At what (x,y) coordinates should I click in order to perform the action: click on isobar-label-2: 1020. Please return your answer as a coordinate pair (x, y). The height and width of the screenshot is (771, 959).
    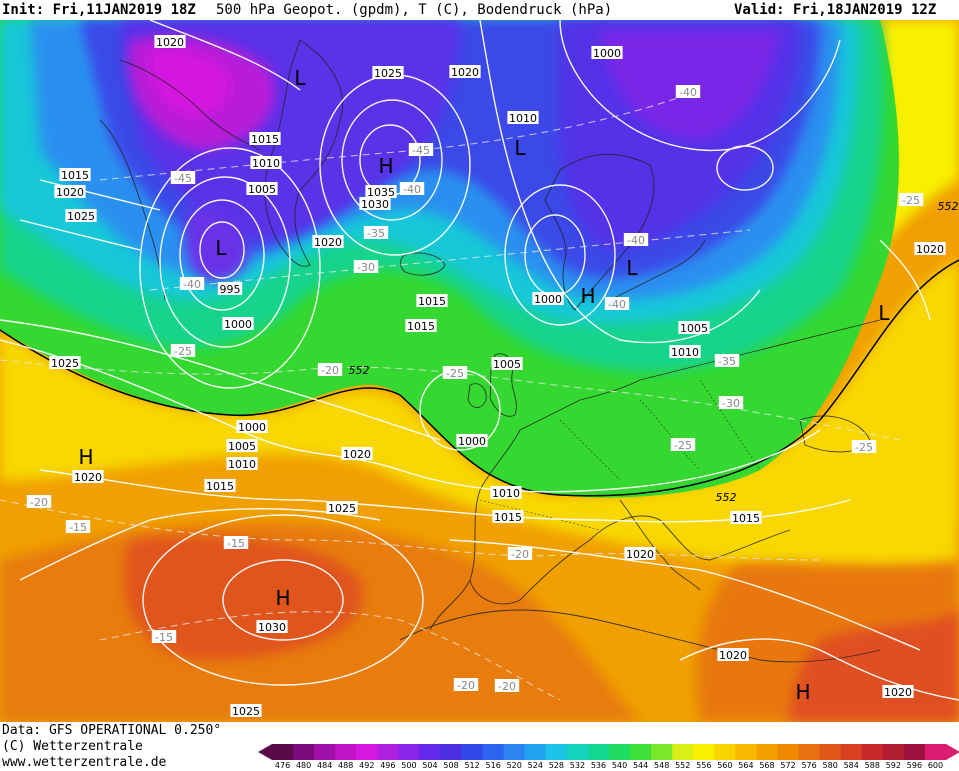
    Looking at the image, I should click on (465, 72).